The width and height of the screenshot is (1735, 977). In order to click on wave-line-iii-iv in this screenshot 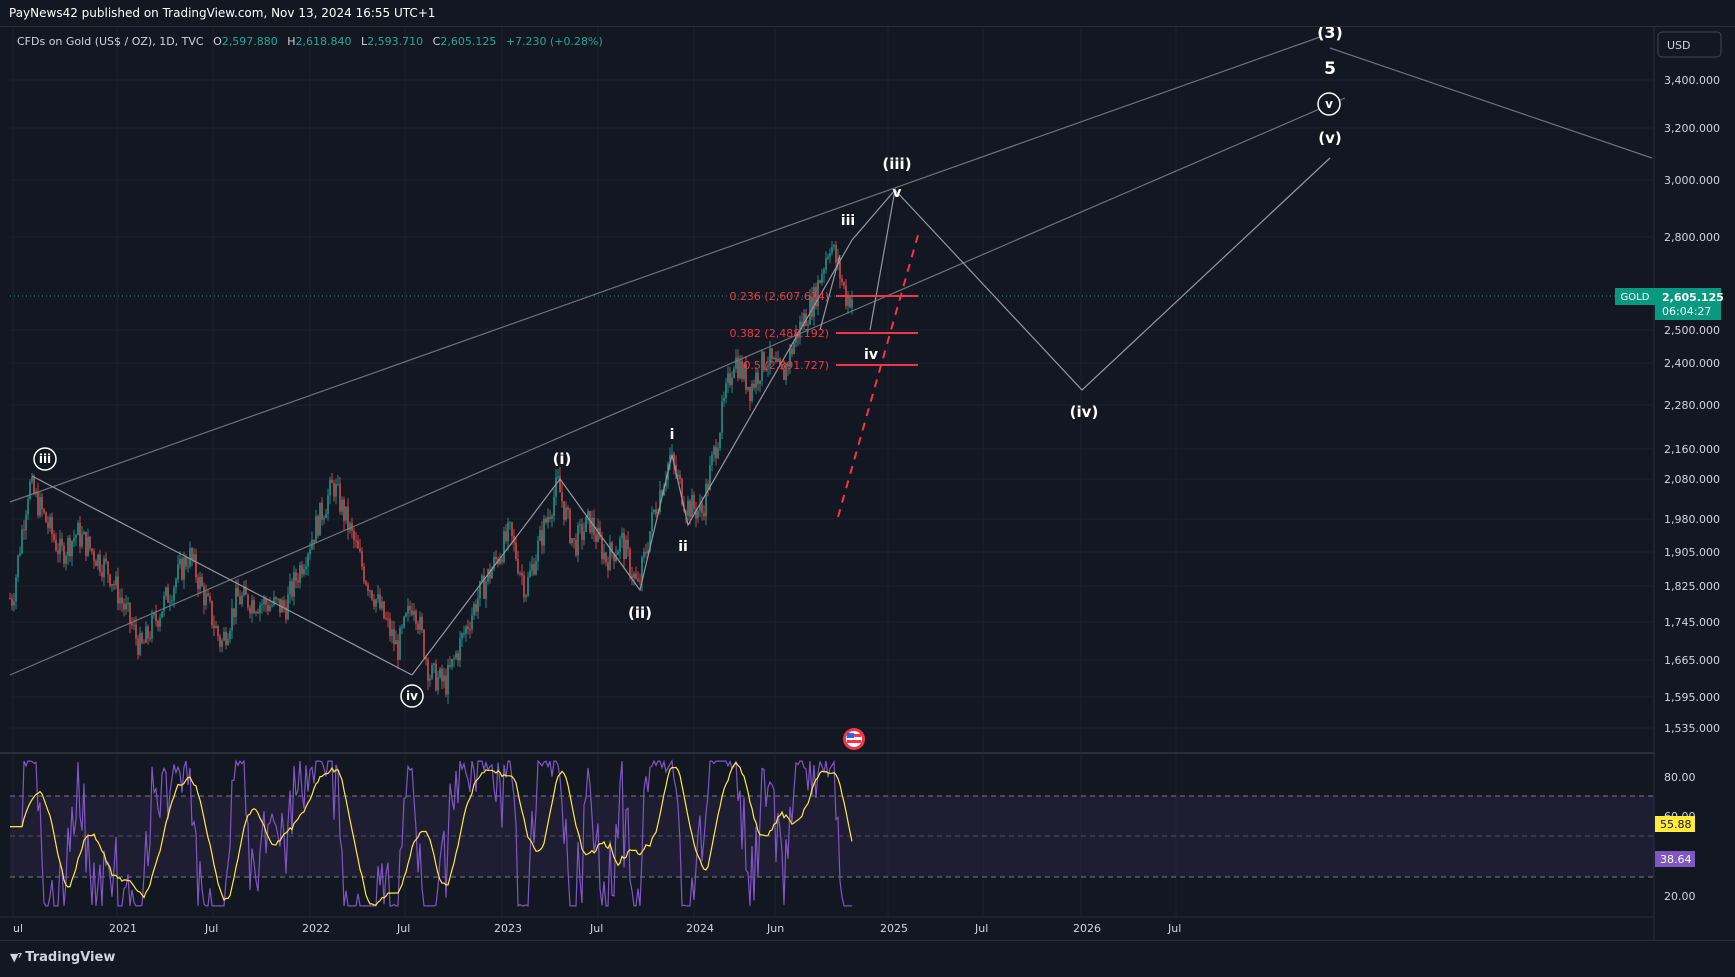, I will do `click(222, 575)`.